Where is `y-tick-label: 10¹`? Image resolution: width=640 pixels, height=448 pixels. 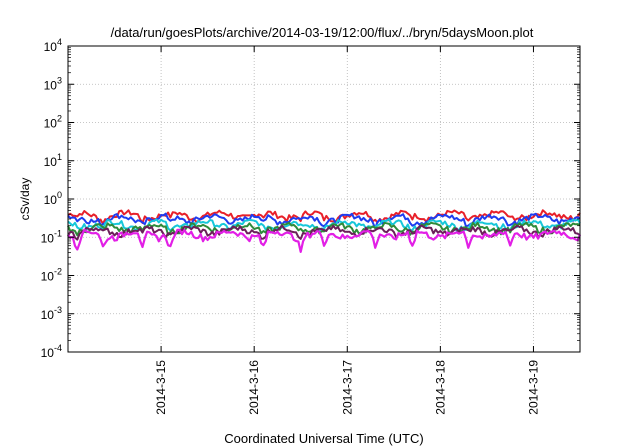 y-tick-label: 10¹ is located at coordinates (53, 160).